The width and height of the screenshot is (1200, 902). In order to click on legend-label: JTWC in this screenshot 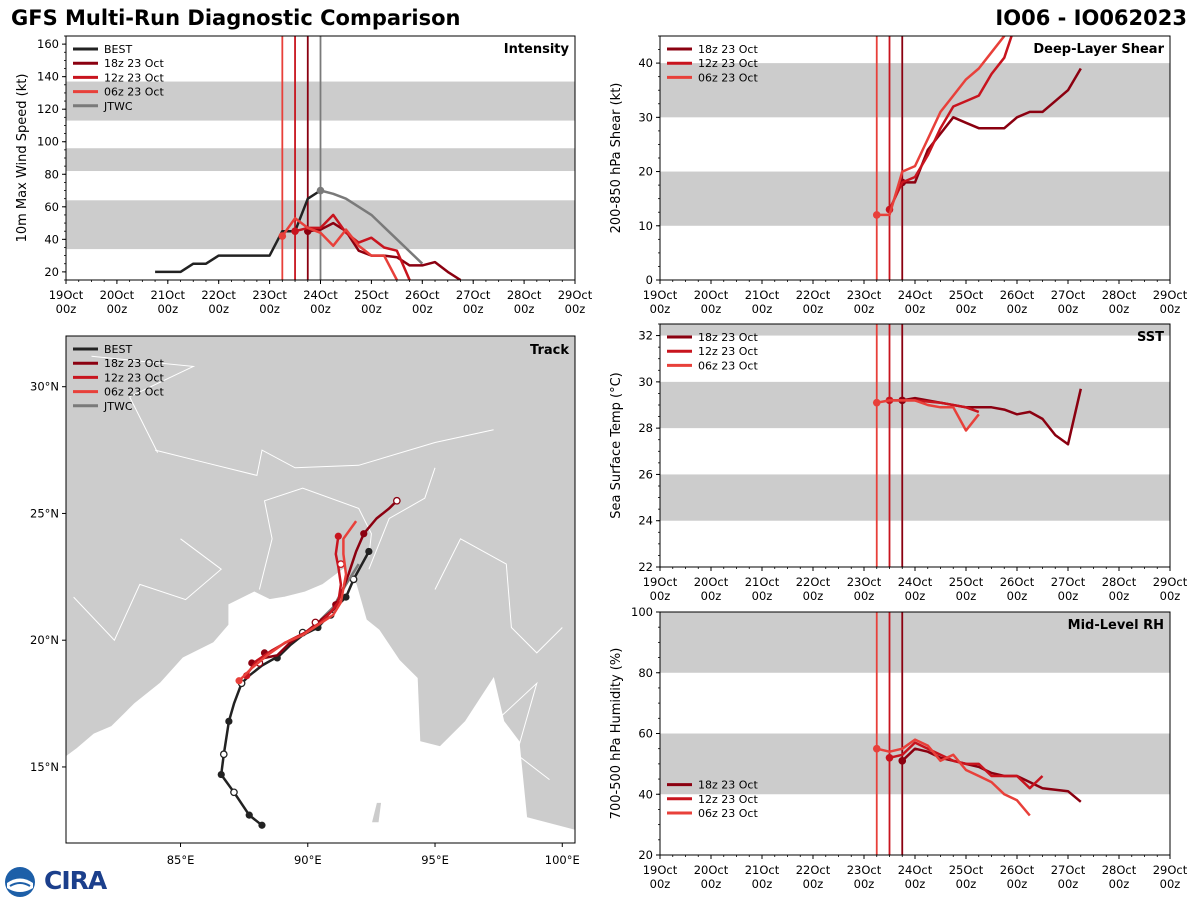, I will do `click(118, 106)`.